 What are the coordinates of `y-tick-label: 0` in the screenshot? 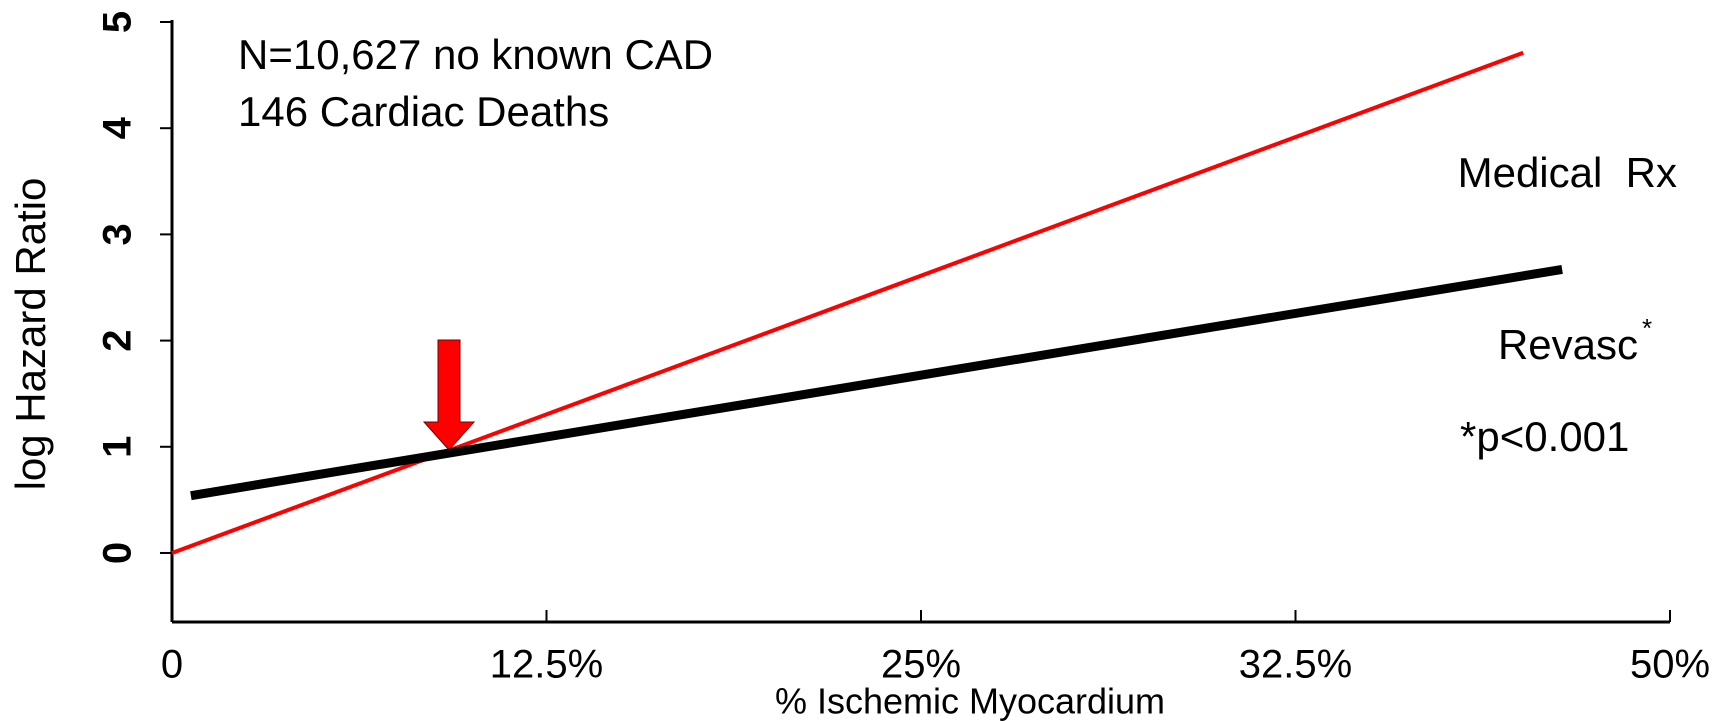 It's located at (118, 553).